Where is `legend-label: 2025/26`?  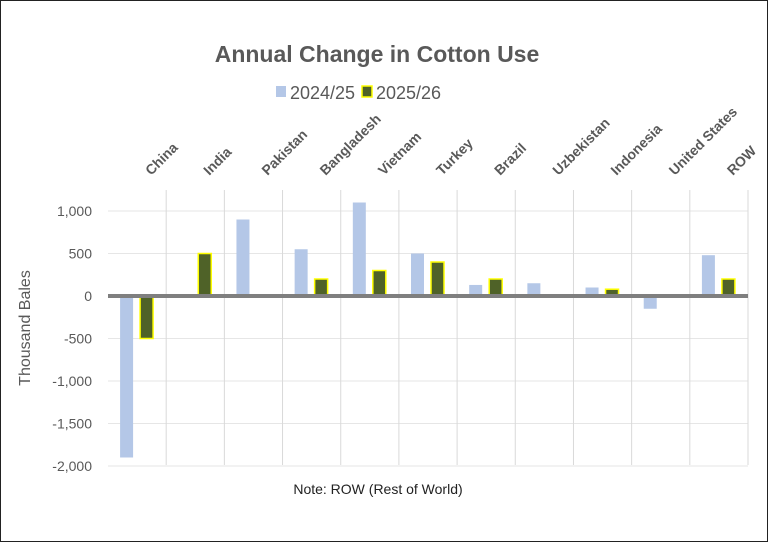 legend-label: 2025/26 is located at coordinates (408, 93).